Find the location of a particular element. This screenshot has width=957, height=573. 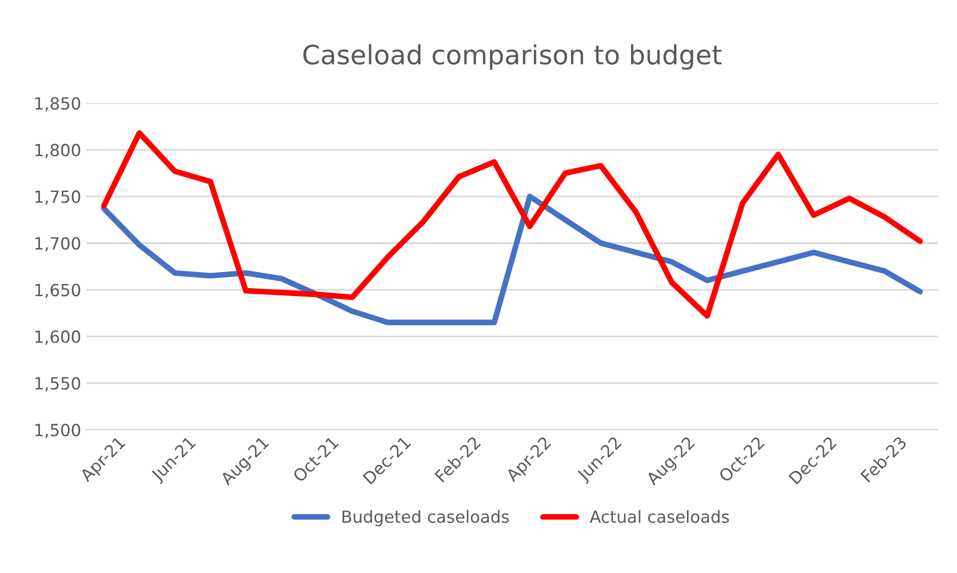

y-tick-label: 1,850 is located at coordinates (57, 104).